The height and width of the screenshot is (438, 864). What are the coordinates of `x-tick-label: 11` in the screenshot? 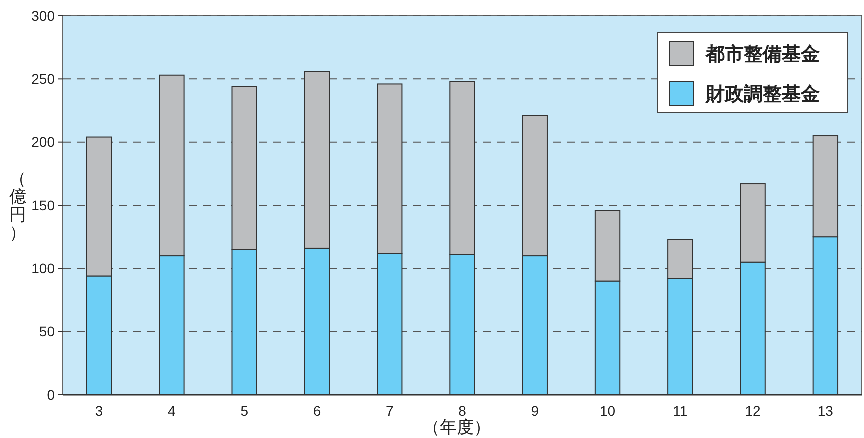 It's located at (680, 411).